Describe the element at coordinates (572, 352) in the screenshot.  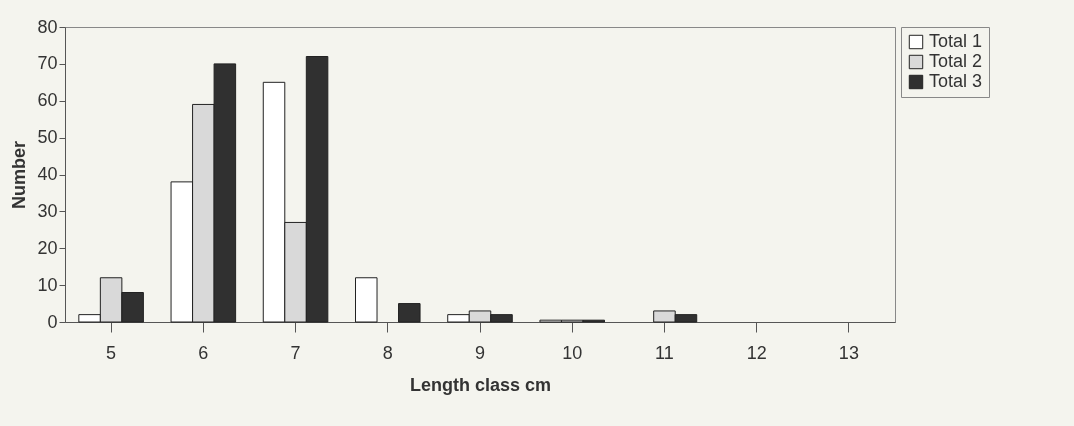
I see `x-tick-label: 10` at that location.